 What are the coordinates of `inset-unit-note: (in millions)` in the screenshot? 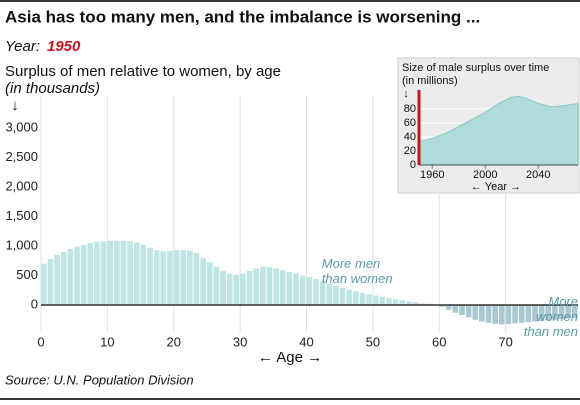 It's located at (430, 81).